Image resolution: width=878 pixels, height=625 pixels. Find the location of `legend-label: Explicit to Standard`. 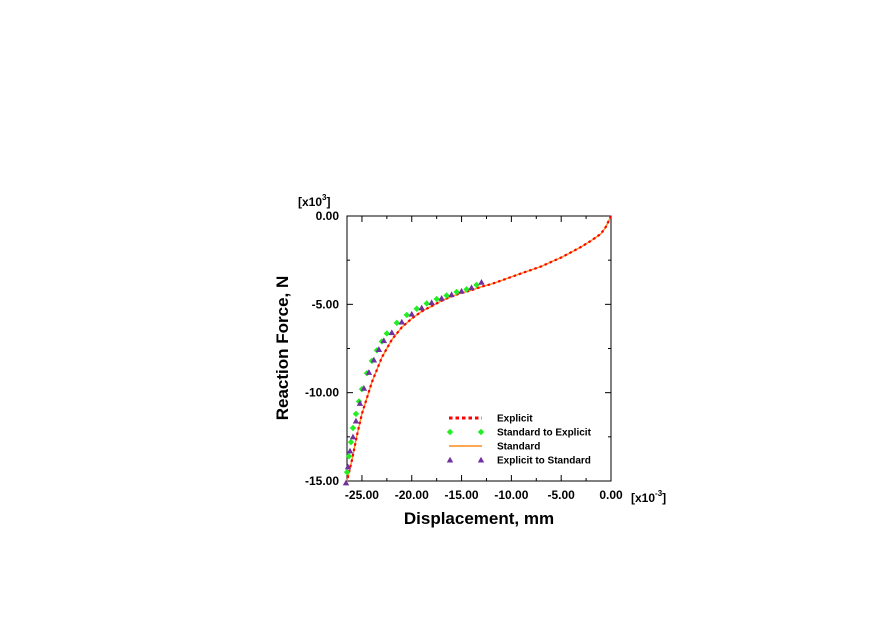

legend-label: Explicit to Standard is located at coordinates (544, 461).